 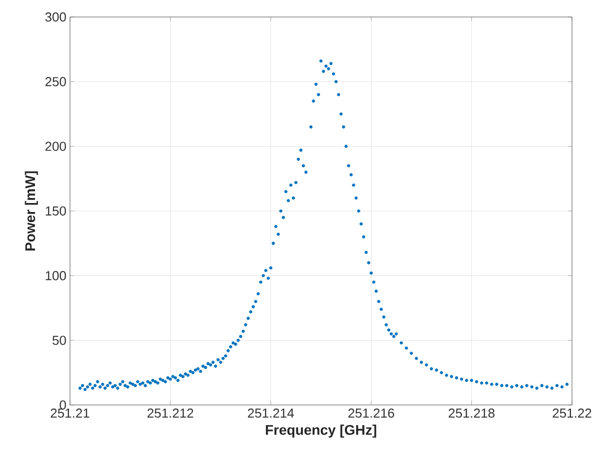 I want to click on y-tick-label: 250, so click(x=55, y=81).